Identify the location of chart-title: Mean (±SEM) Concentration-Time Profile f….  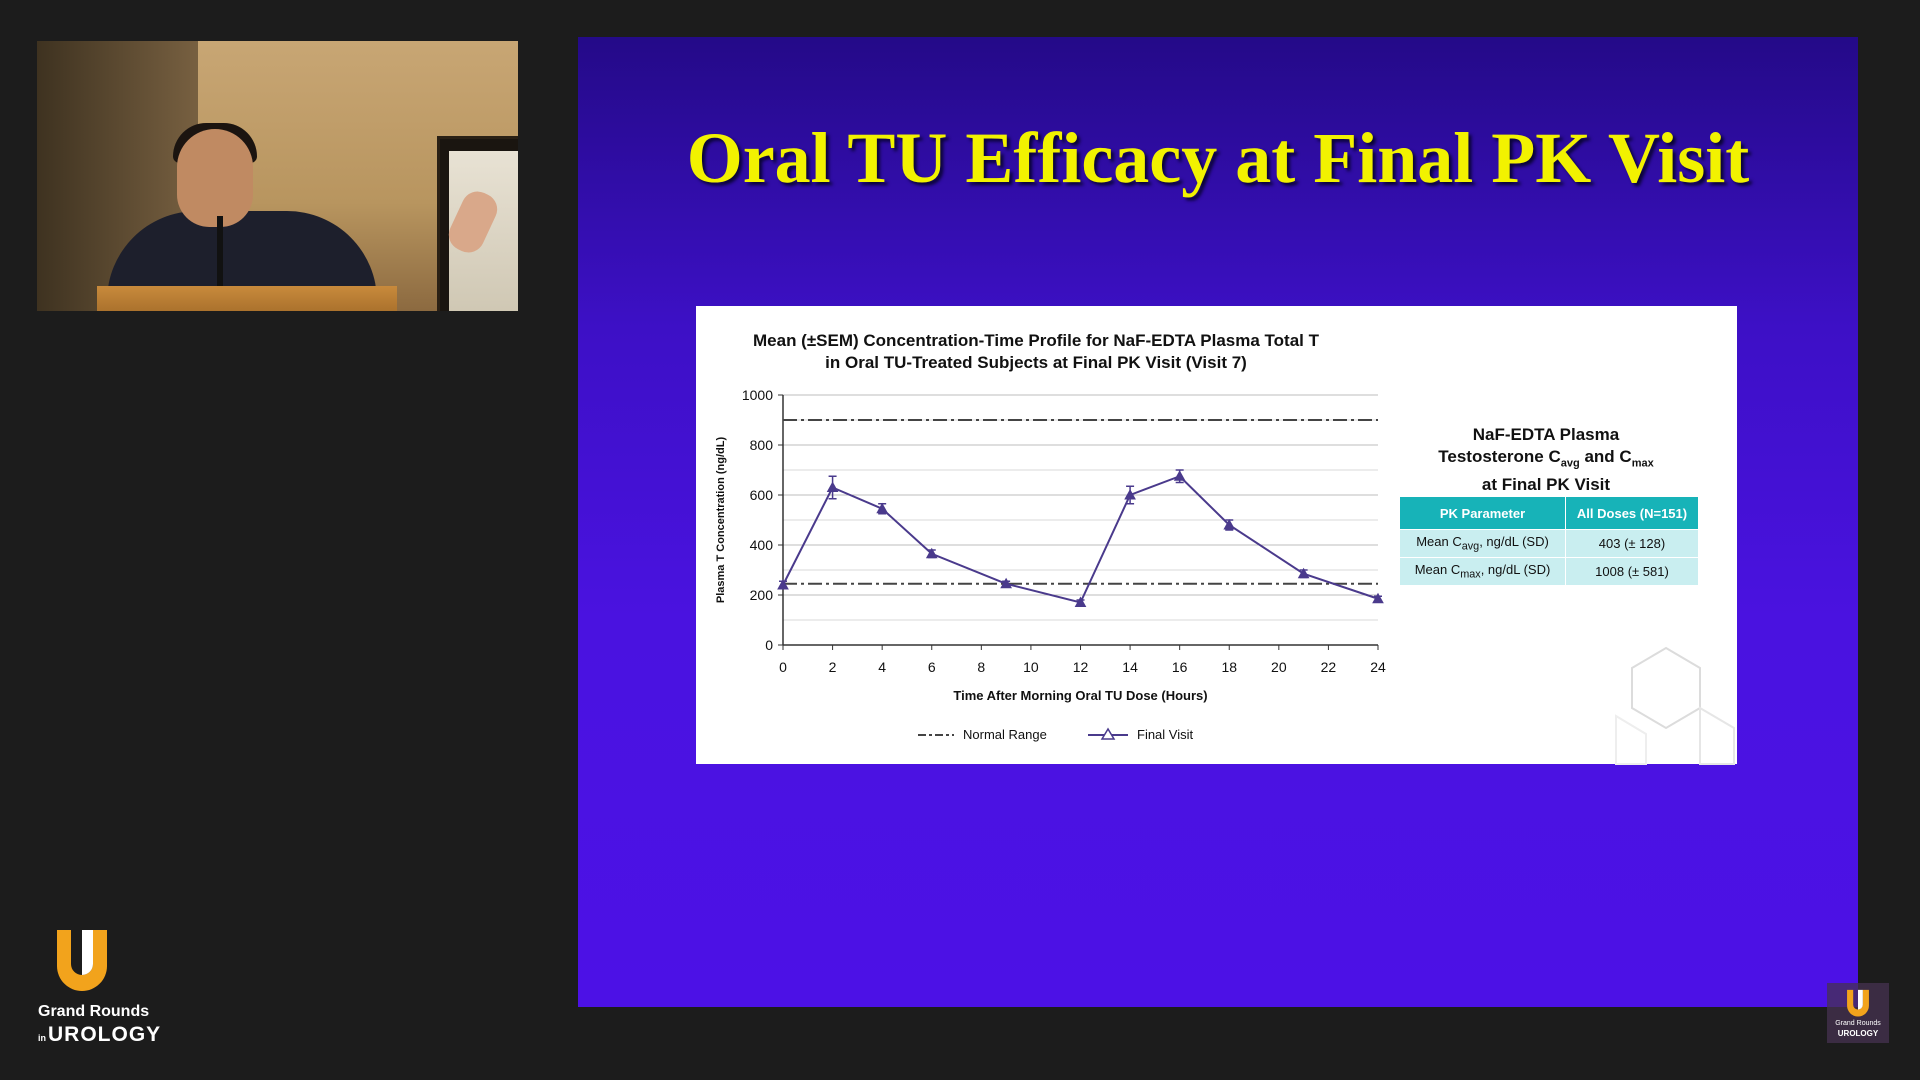
(1036, 352).